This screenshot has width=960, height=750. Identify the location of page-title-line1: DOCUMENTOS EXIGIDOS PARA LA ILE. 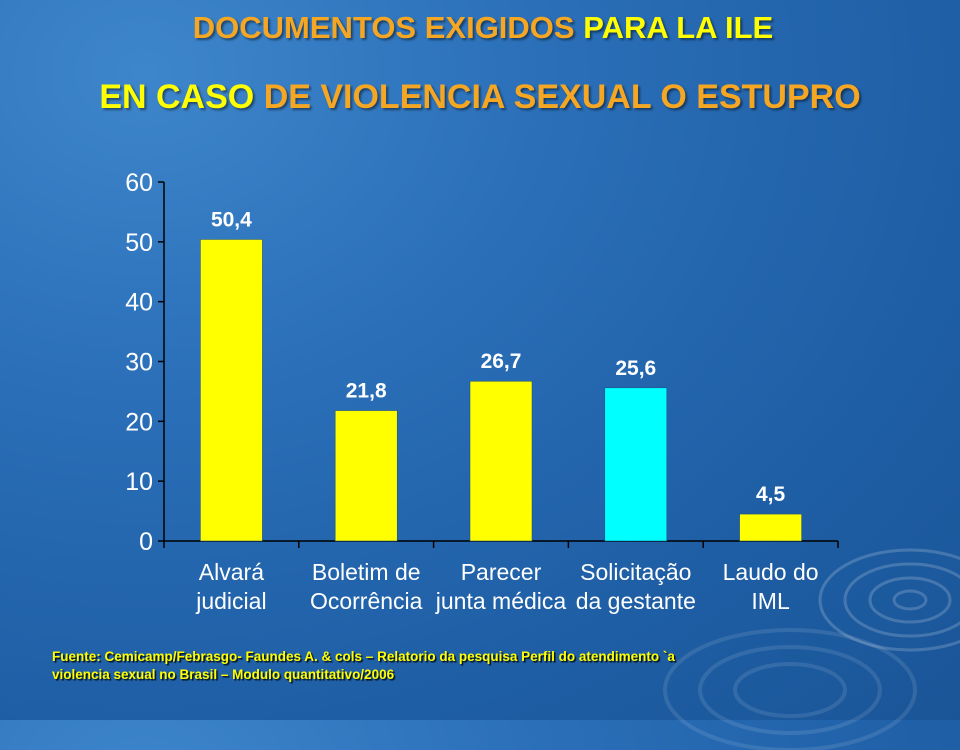
(480, 28).